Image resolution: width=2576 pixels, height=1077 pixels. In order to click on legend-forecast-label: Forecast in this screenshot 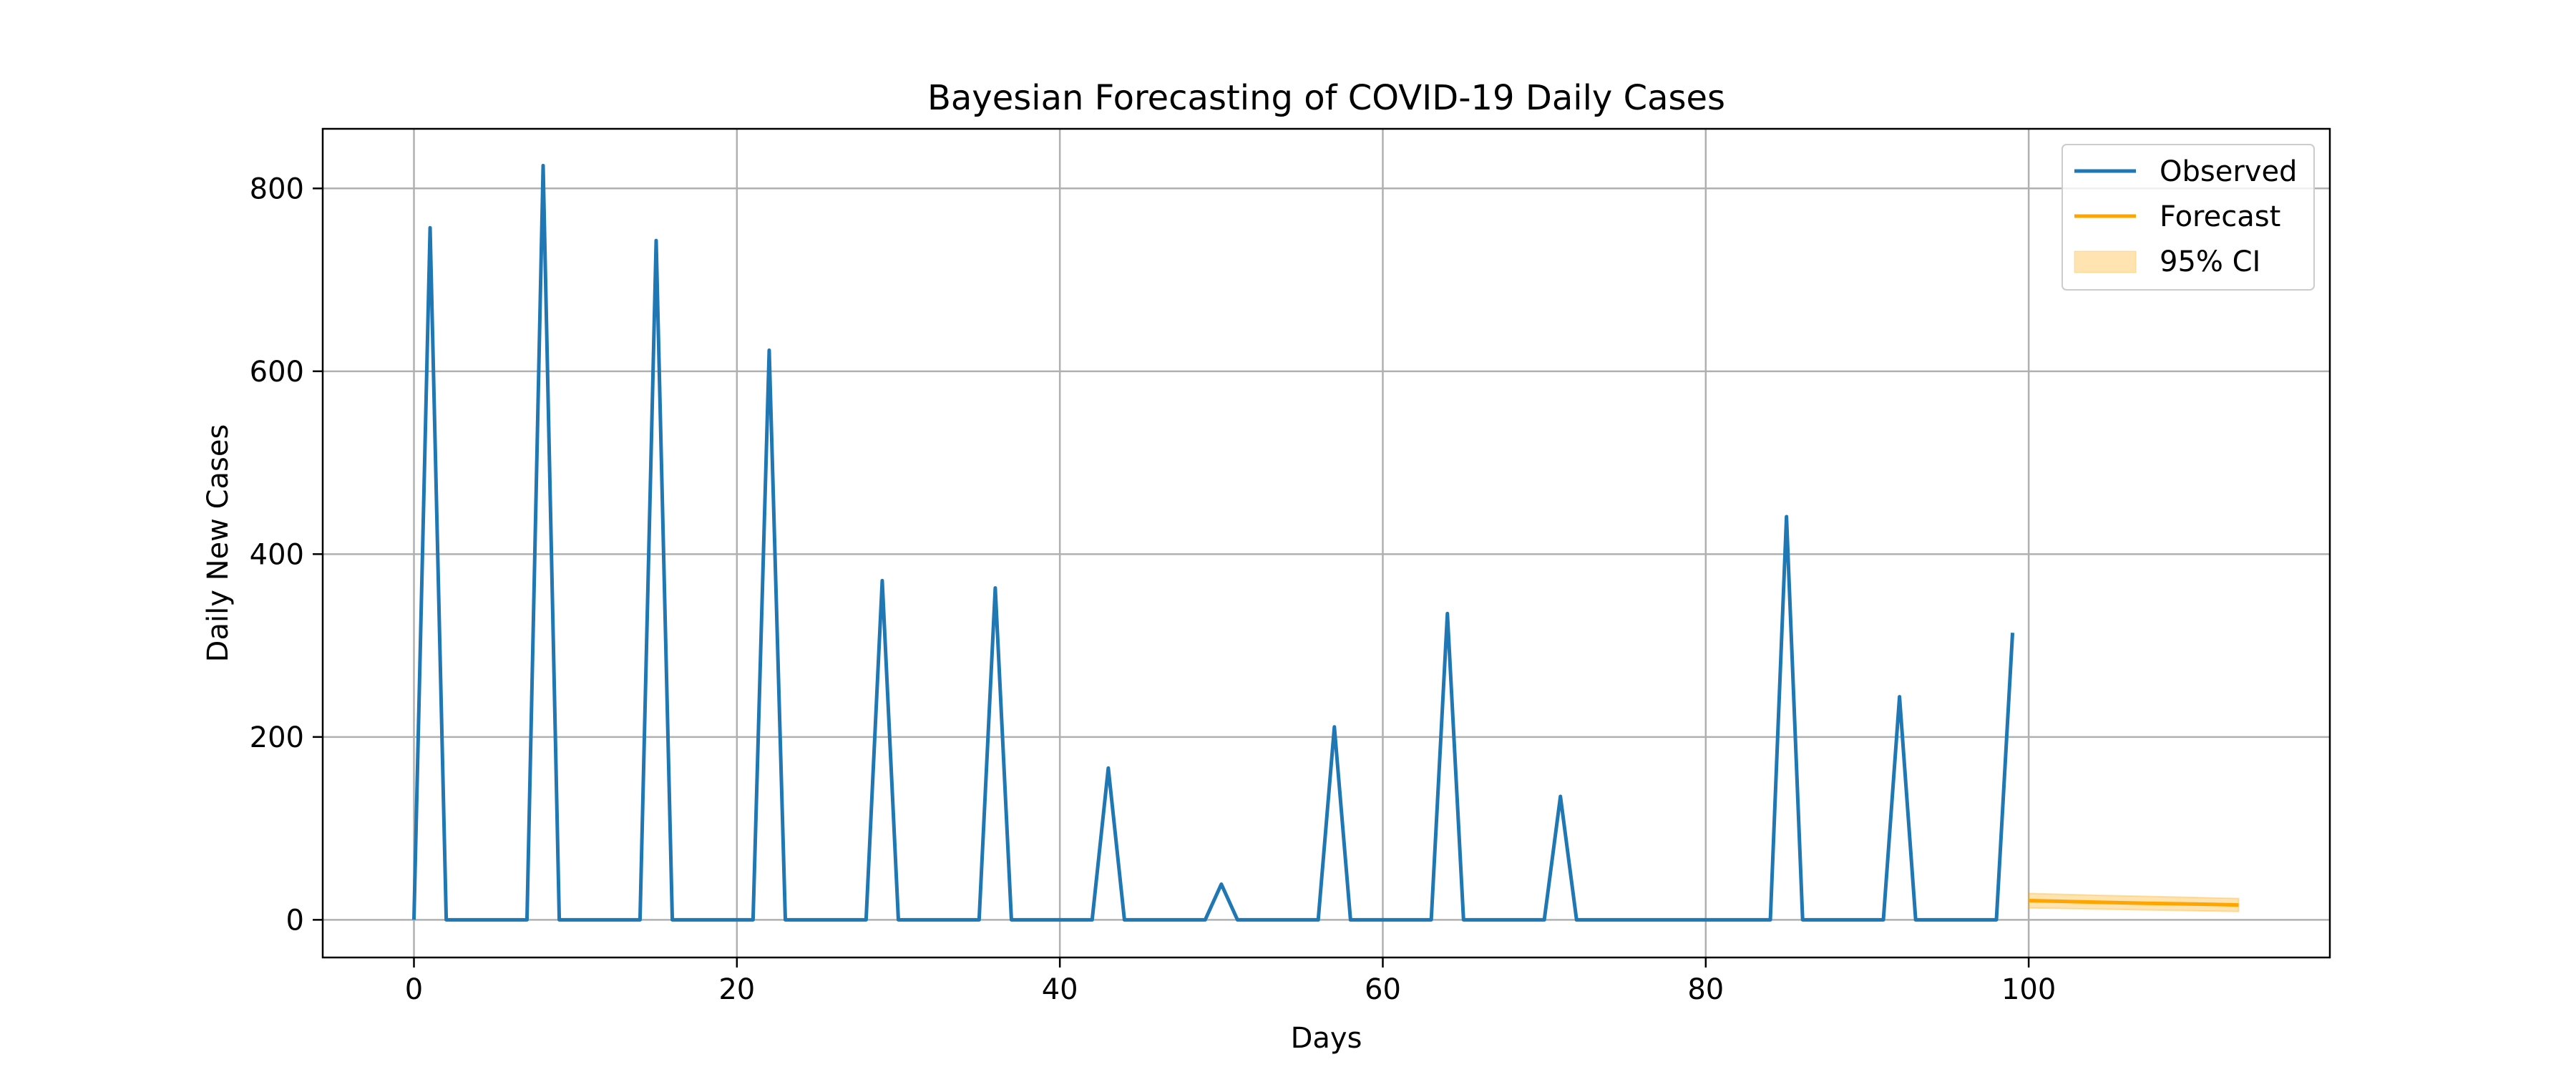, I will do `click(2220, 216)`.